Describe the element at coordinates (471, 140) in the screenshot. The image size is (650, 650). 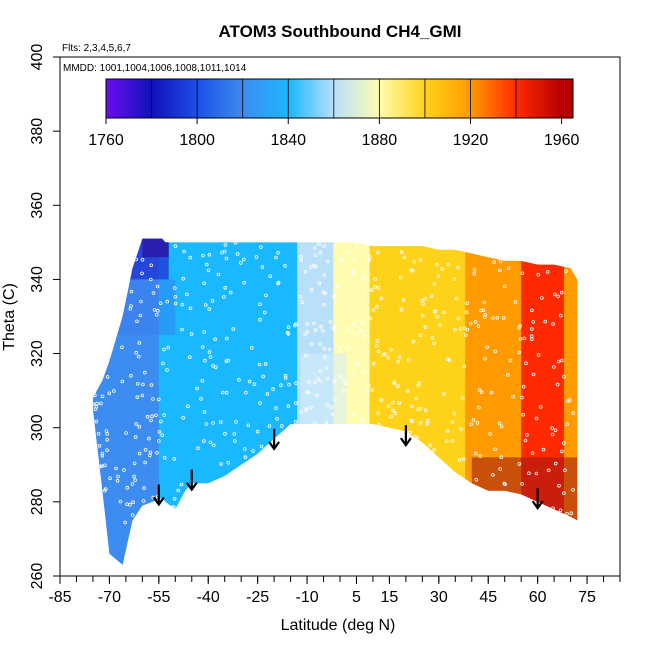
I see `colorbar-tick-label: 1920` at that location.